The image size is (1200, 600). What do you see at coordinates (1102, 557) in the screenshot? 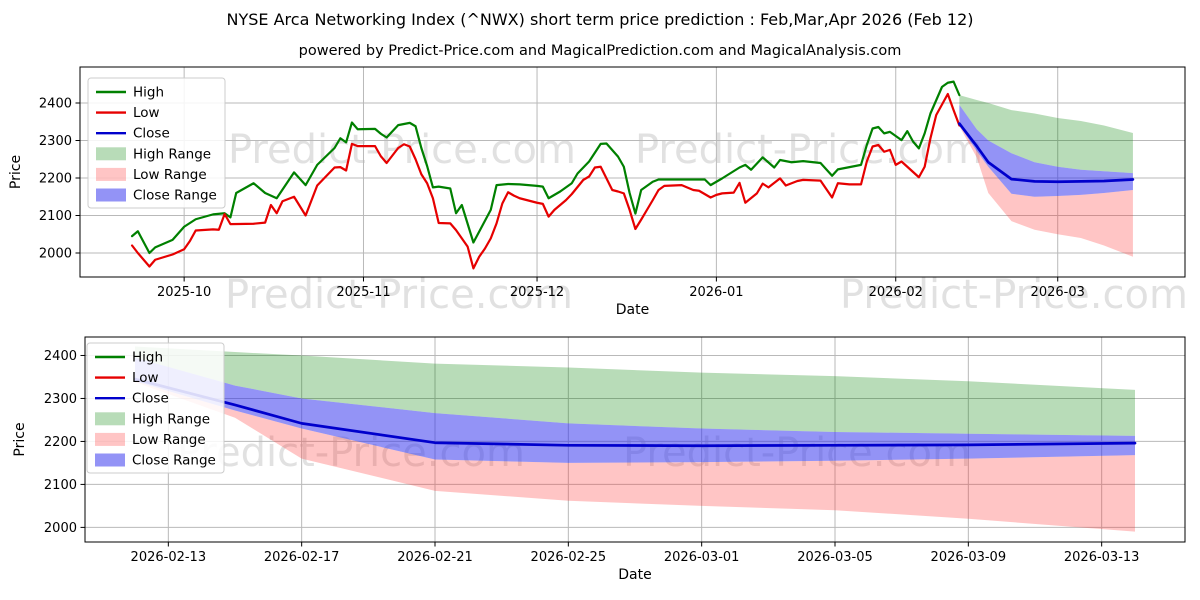
I see `x-tick-label: 2026-03-13` at bounding box center [1102, 557].